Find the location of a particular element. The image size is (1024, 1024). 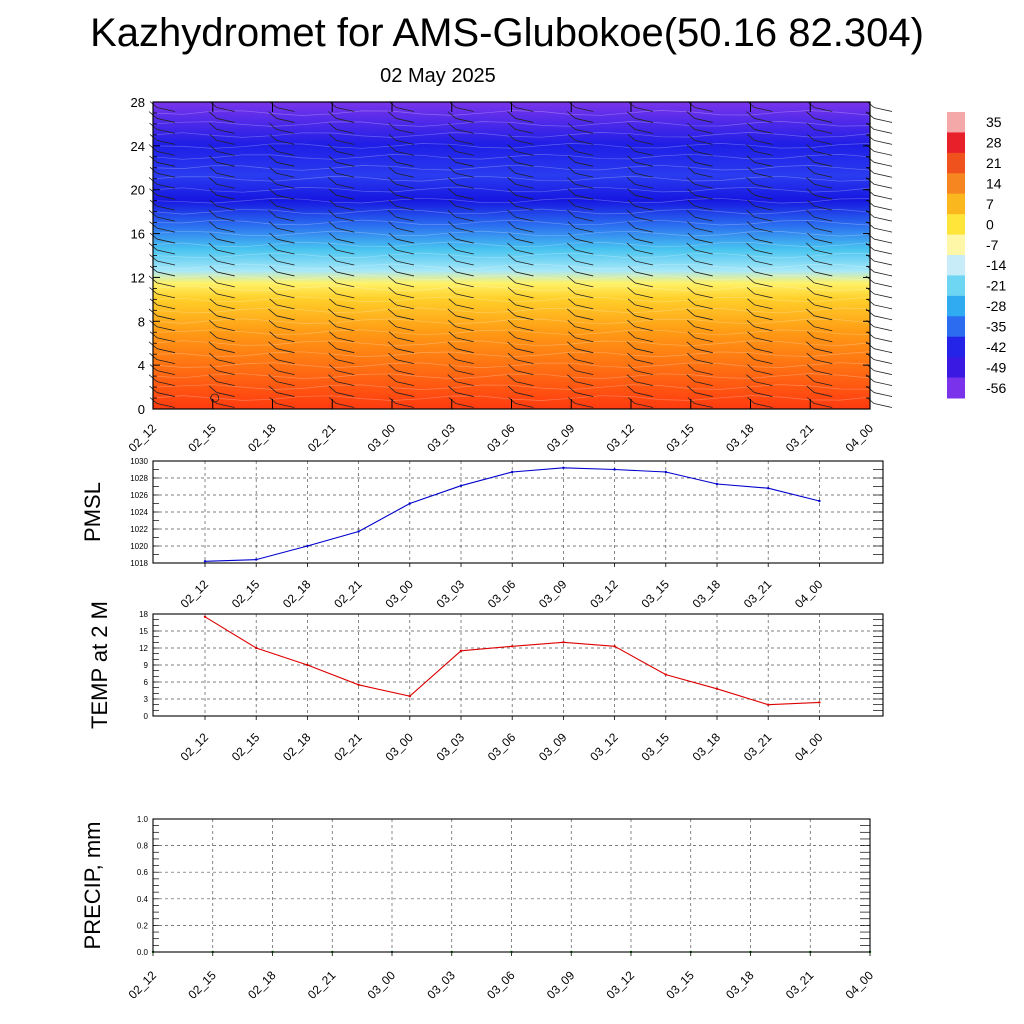

colorbar-label: -14 is located at coordinates (996, 265).